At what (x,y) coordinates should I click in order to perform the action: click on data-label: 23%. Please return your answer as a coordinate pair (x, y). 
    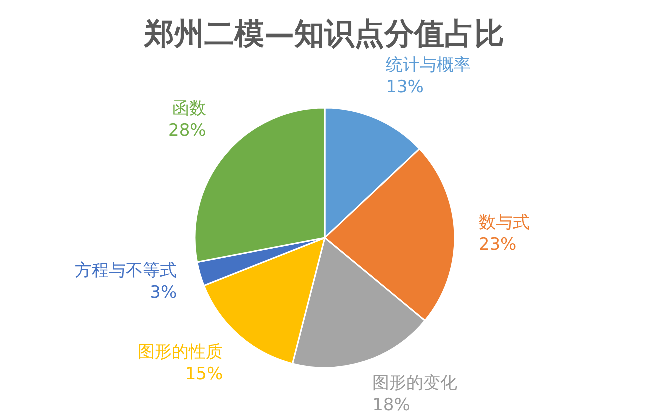
    Looking at the image, I should click on (497, 245).